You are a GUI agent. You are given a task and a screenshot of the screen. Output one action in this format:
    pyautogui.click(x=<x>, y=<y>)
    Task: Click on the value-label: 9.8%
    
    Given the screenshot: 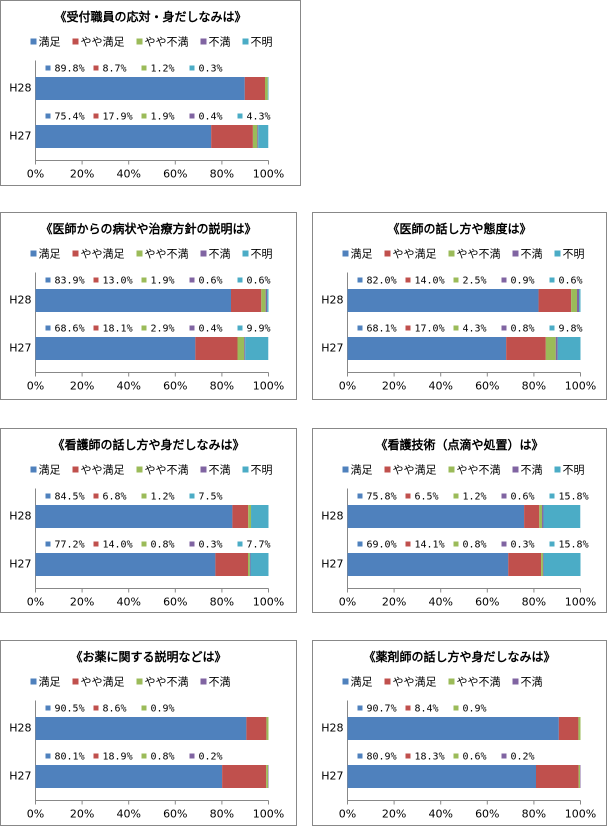 What is the action you would take?
    pyautogui.click(x=571, y=329)
    